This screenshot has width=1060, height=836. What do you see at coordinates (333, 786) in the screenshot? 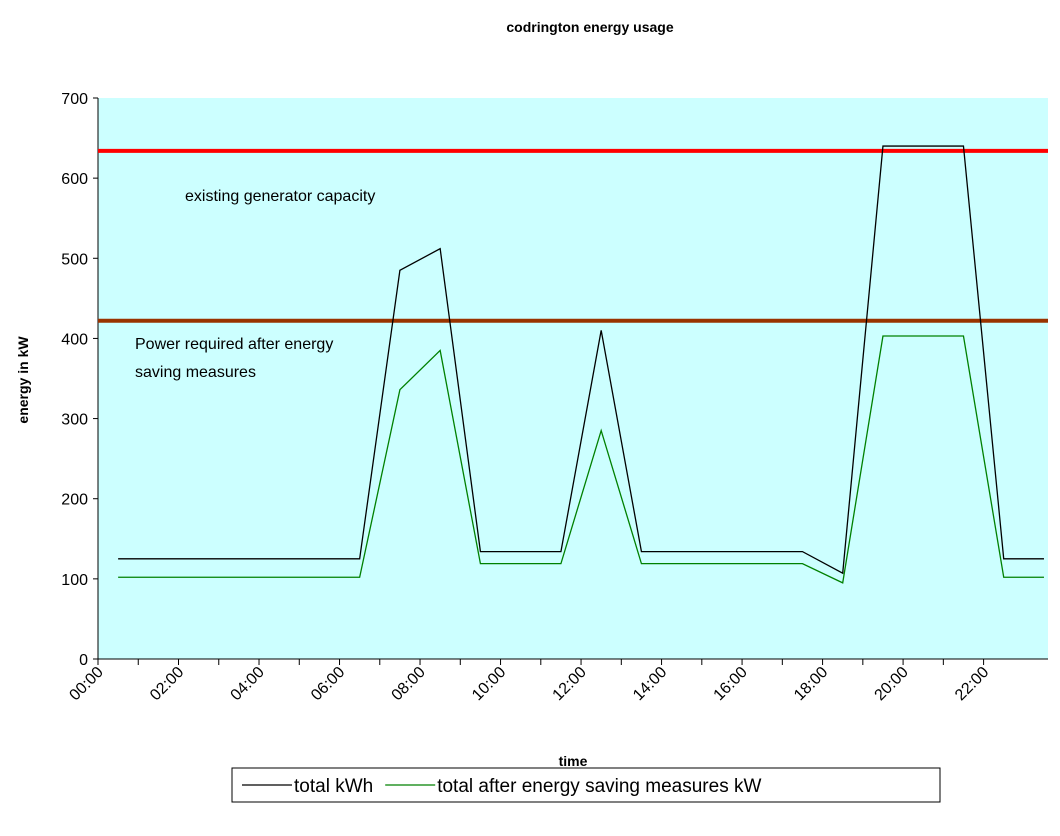
I see `legend-label: total kWh` at bounding box center [333, 786].